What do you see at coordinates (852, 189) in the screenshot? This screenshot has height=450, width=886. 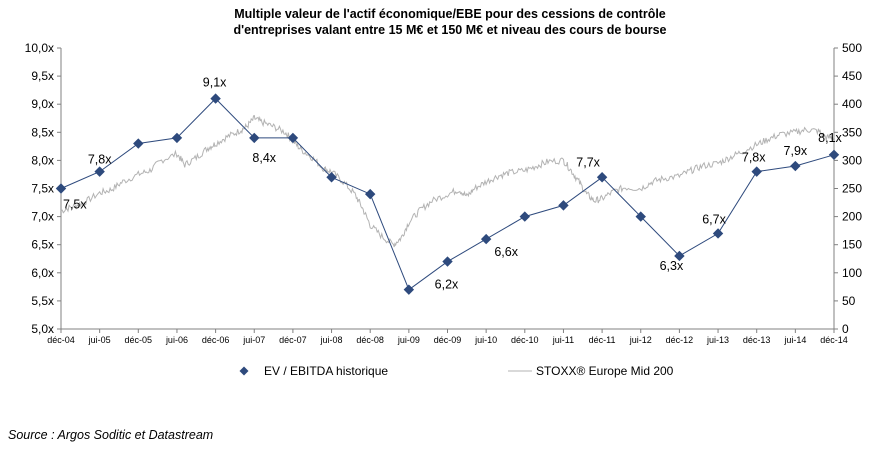 I see `y-right-tick-label: 250` at bounding box center [852, 189].